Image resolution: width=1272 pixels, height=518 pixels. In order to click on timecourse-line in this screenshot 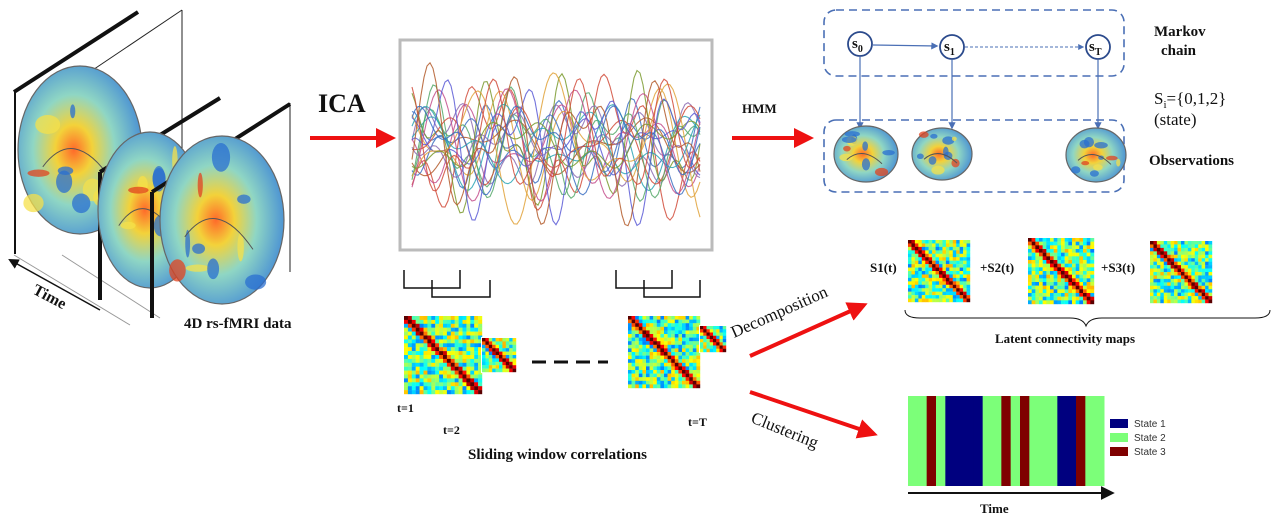, I will do `click(556, 135)`.